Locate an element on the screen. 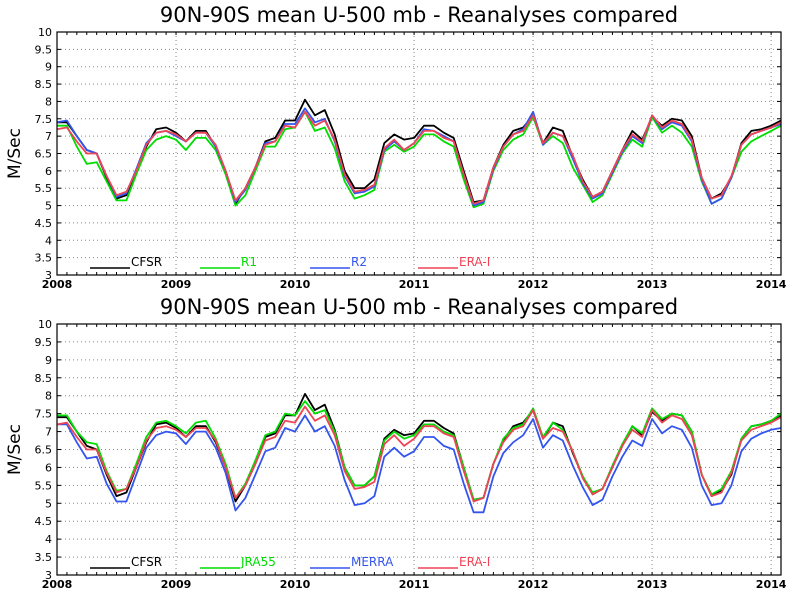 This screenshot has height=600, width=800. legend-label: JRA55 is located at coordinates (258, 562).